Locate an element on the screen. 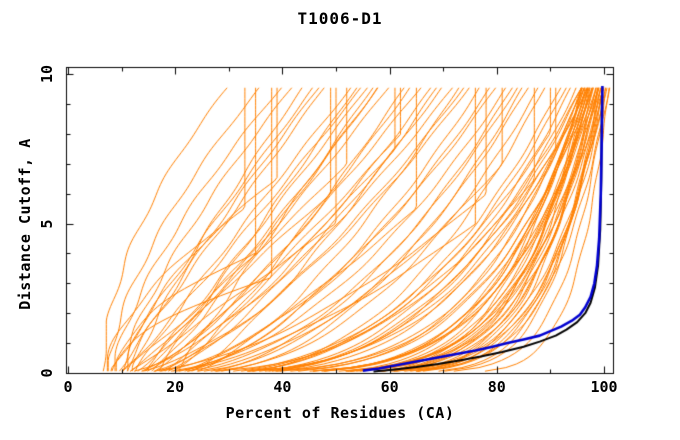 This screenshot has height=440, width=680. y-tick-label: 5 is located at coordinates (47, 223).